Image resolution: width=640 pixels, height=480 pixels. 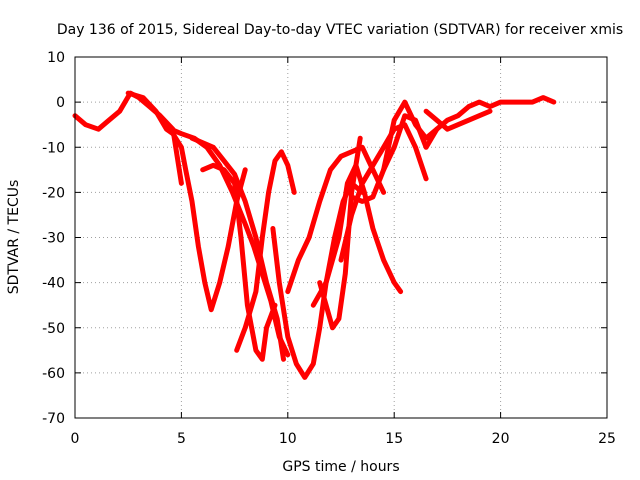 What do you see at coordinates (53, 374) in the screenshot?
I see `y-tick-label: -60` at bounding box center [53, 374].